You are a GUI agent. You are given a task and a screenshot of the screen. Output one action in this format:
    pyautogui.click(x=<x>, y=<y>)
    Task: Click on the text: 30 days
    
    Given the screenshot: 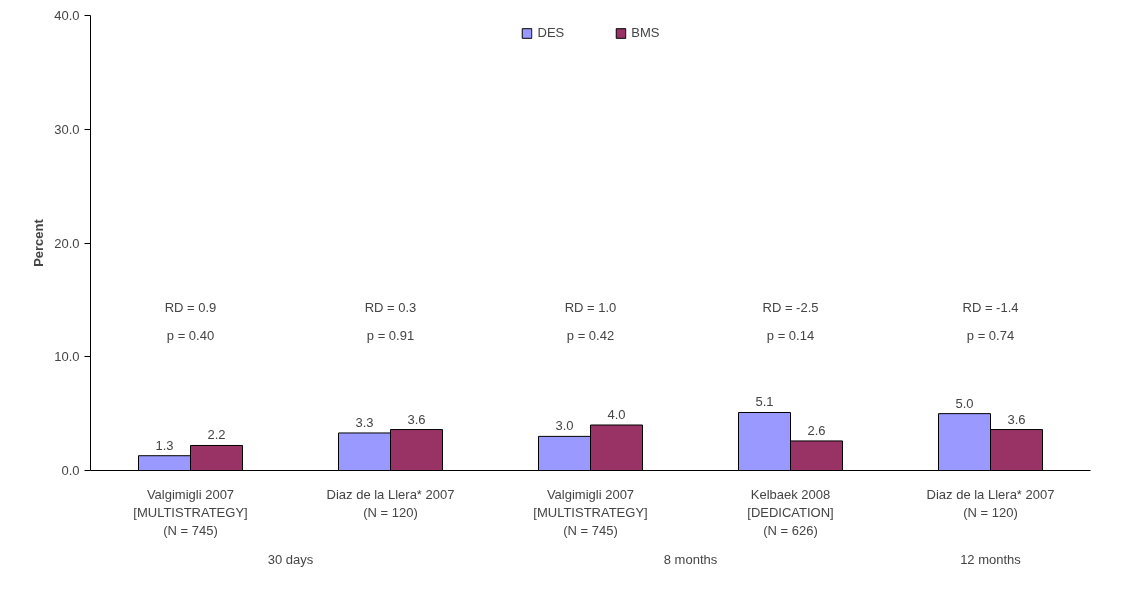 What is the action you would take?
    pyautogui.click(x=290, y=559)
    